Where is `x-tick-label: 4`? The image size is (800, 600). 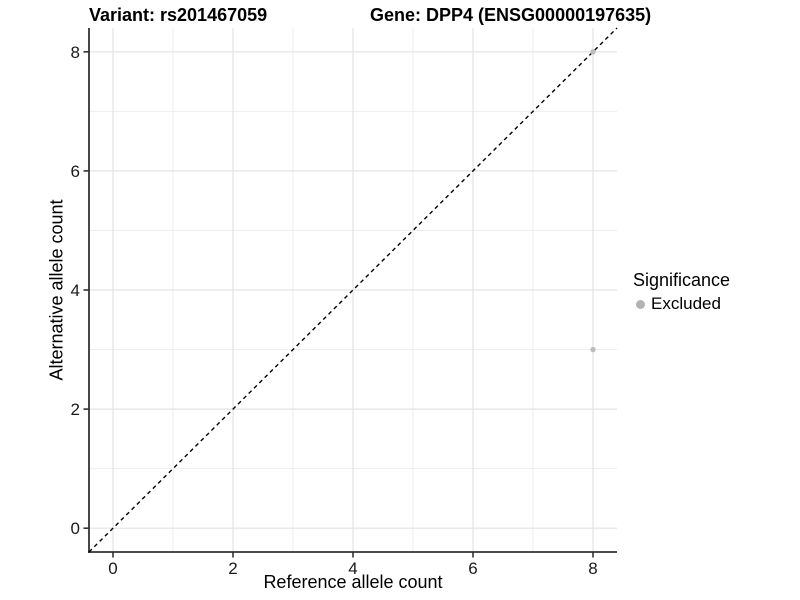 x-tick-label: 4 is located at coordinates (352, 568).